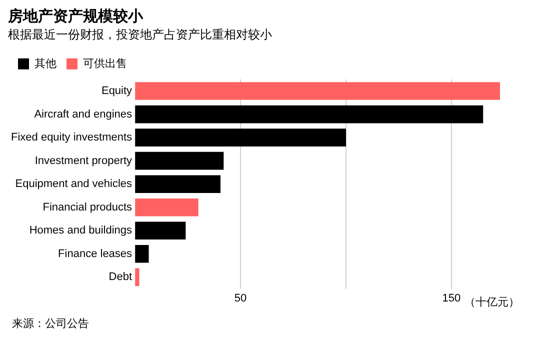 The height and width of the screenshot is (337, 550). I want to click on x-tick-label: 50, so click(240, 298).